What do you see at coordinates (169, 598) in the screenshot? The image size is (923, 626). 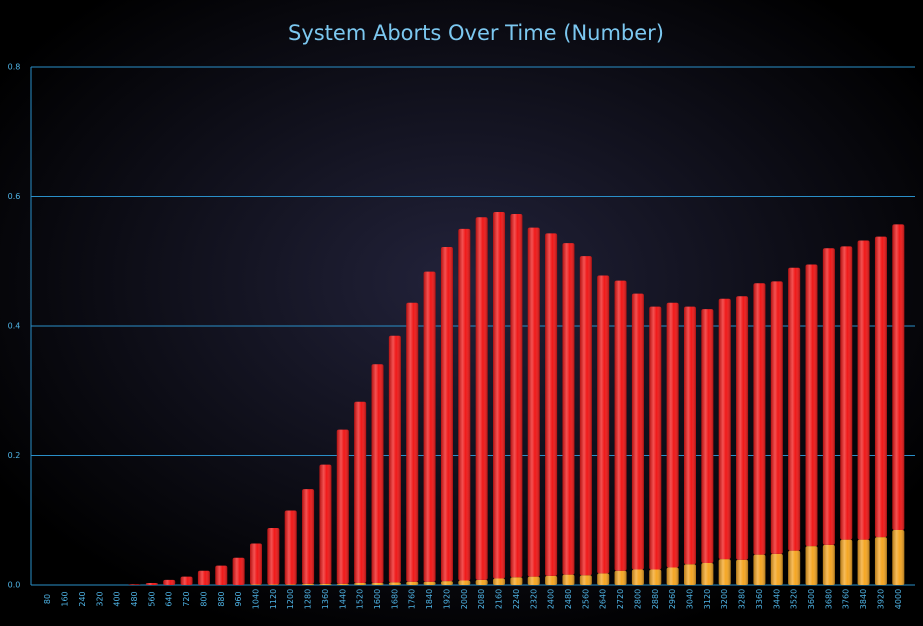 I see `x-tick-label: 640` at bounding box center [169, 598].